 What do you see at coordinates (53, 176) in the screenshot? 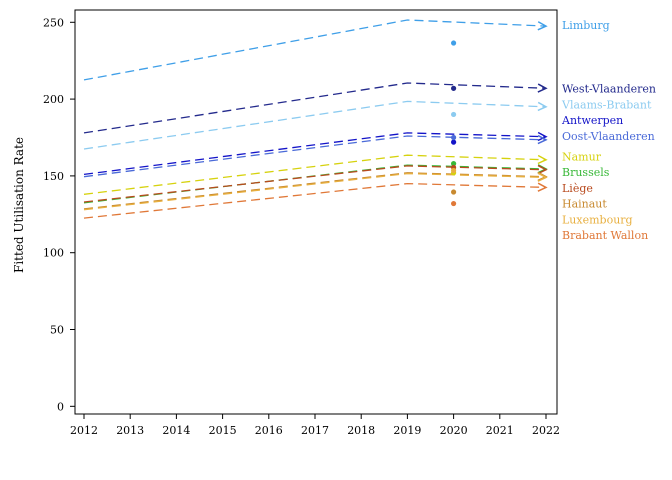
I see `y-tick-label: 150` at bounding box center [53, 176].